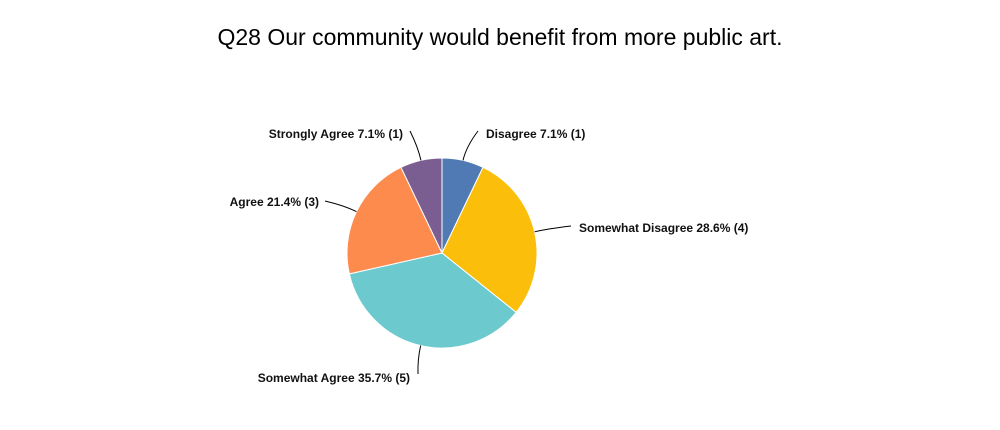 This screenshot has width=1000, height=430. I want to click on slice-label-somewhat-agree: Somewhat Agree 35.7% (5), so click(334, 378).